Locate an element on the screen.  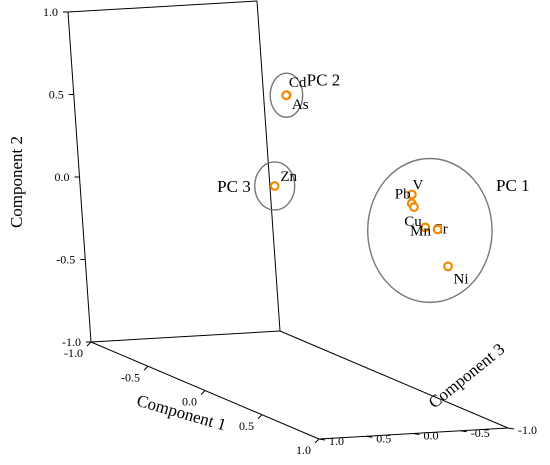
floor-right-edge is located at coordinates (394, 379).